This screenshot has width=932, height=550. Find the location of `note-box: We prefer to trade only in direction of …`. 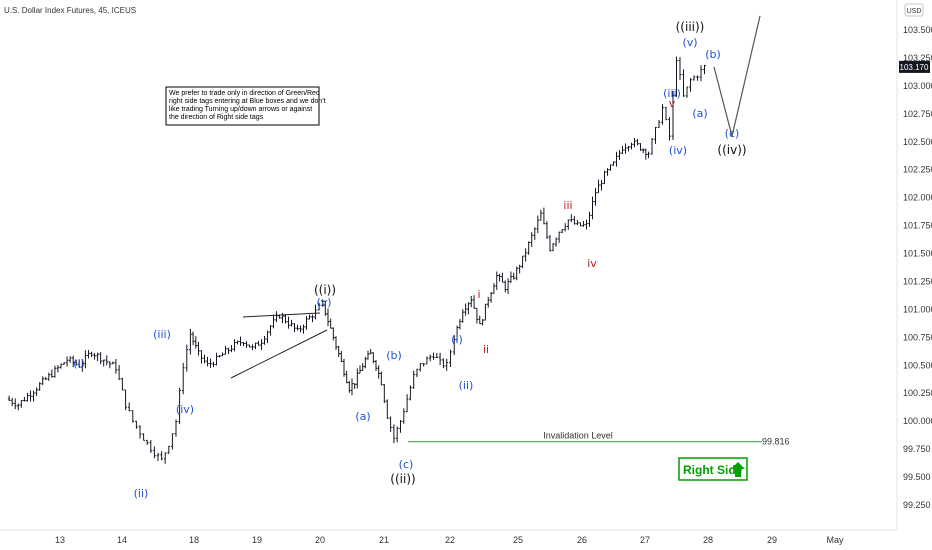

note-box: We prefer to trade only in direction of … is located at coordinates (245, 106).